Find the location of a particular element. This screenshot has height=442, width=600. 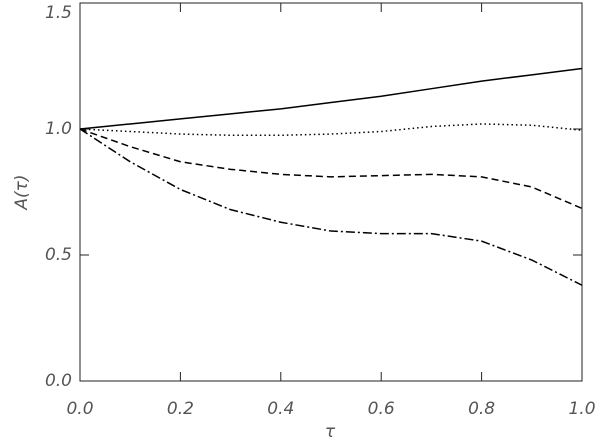

x-tick-label: 1.0 is located at coordinates (581, 409).